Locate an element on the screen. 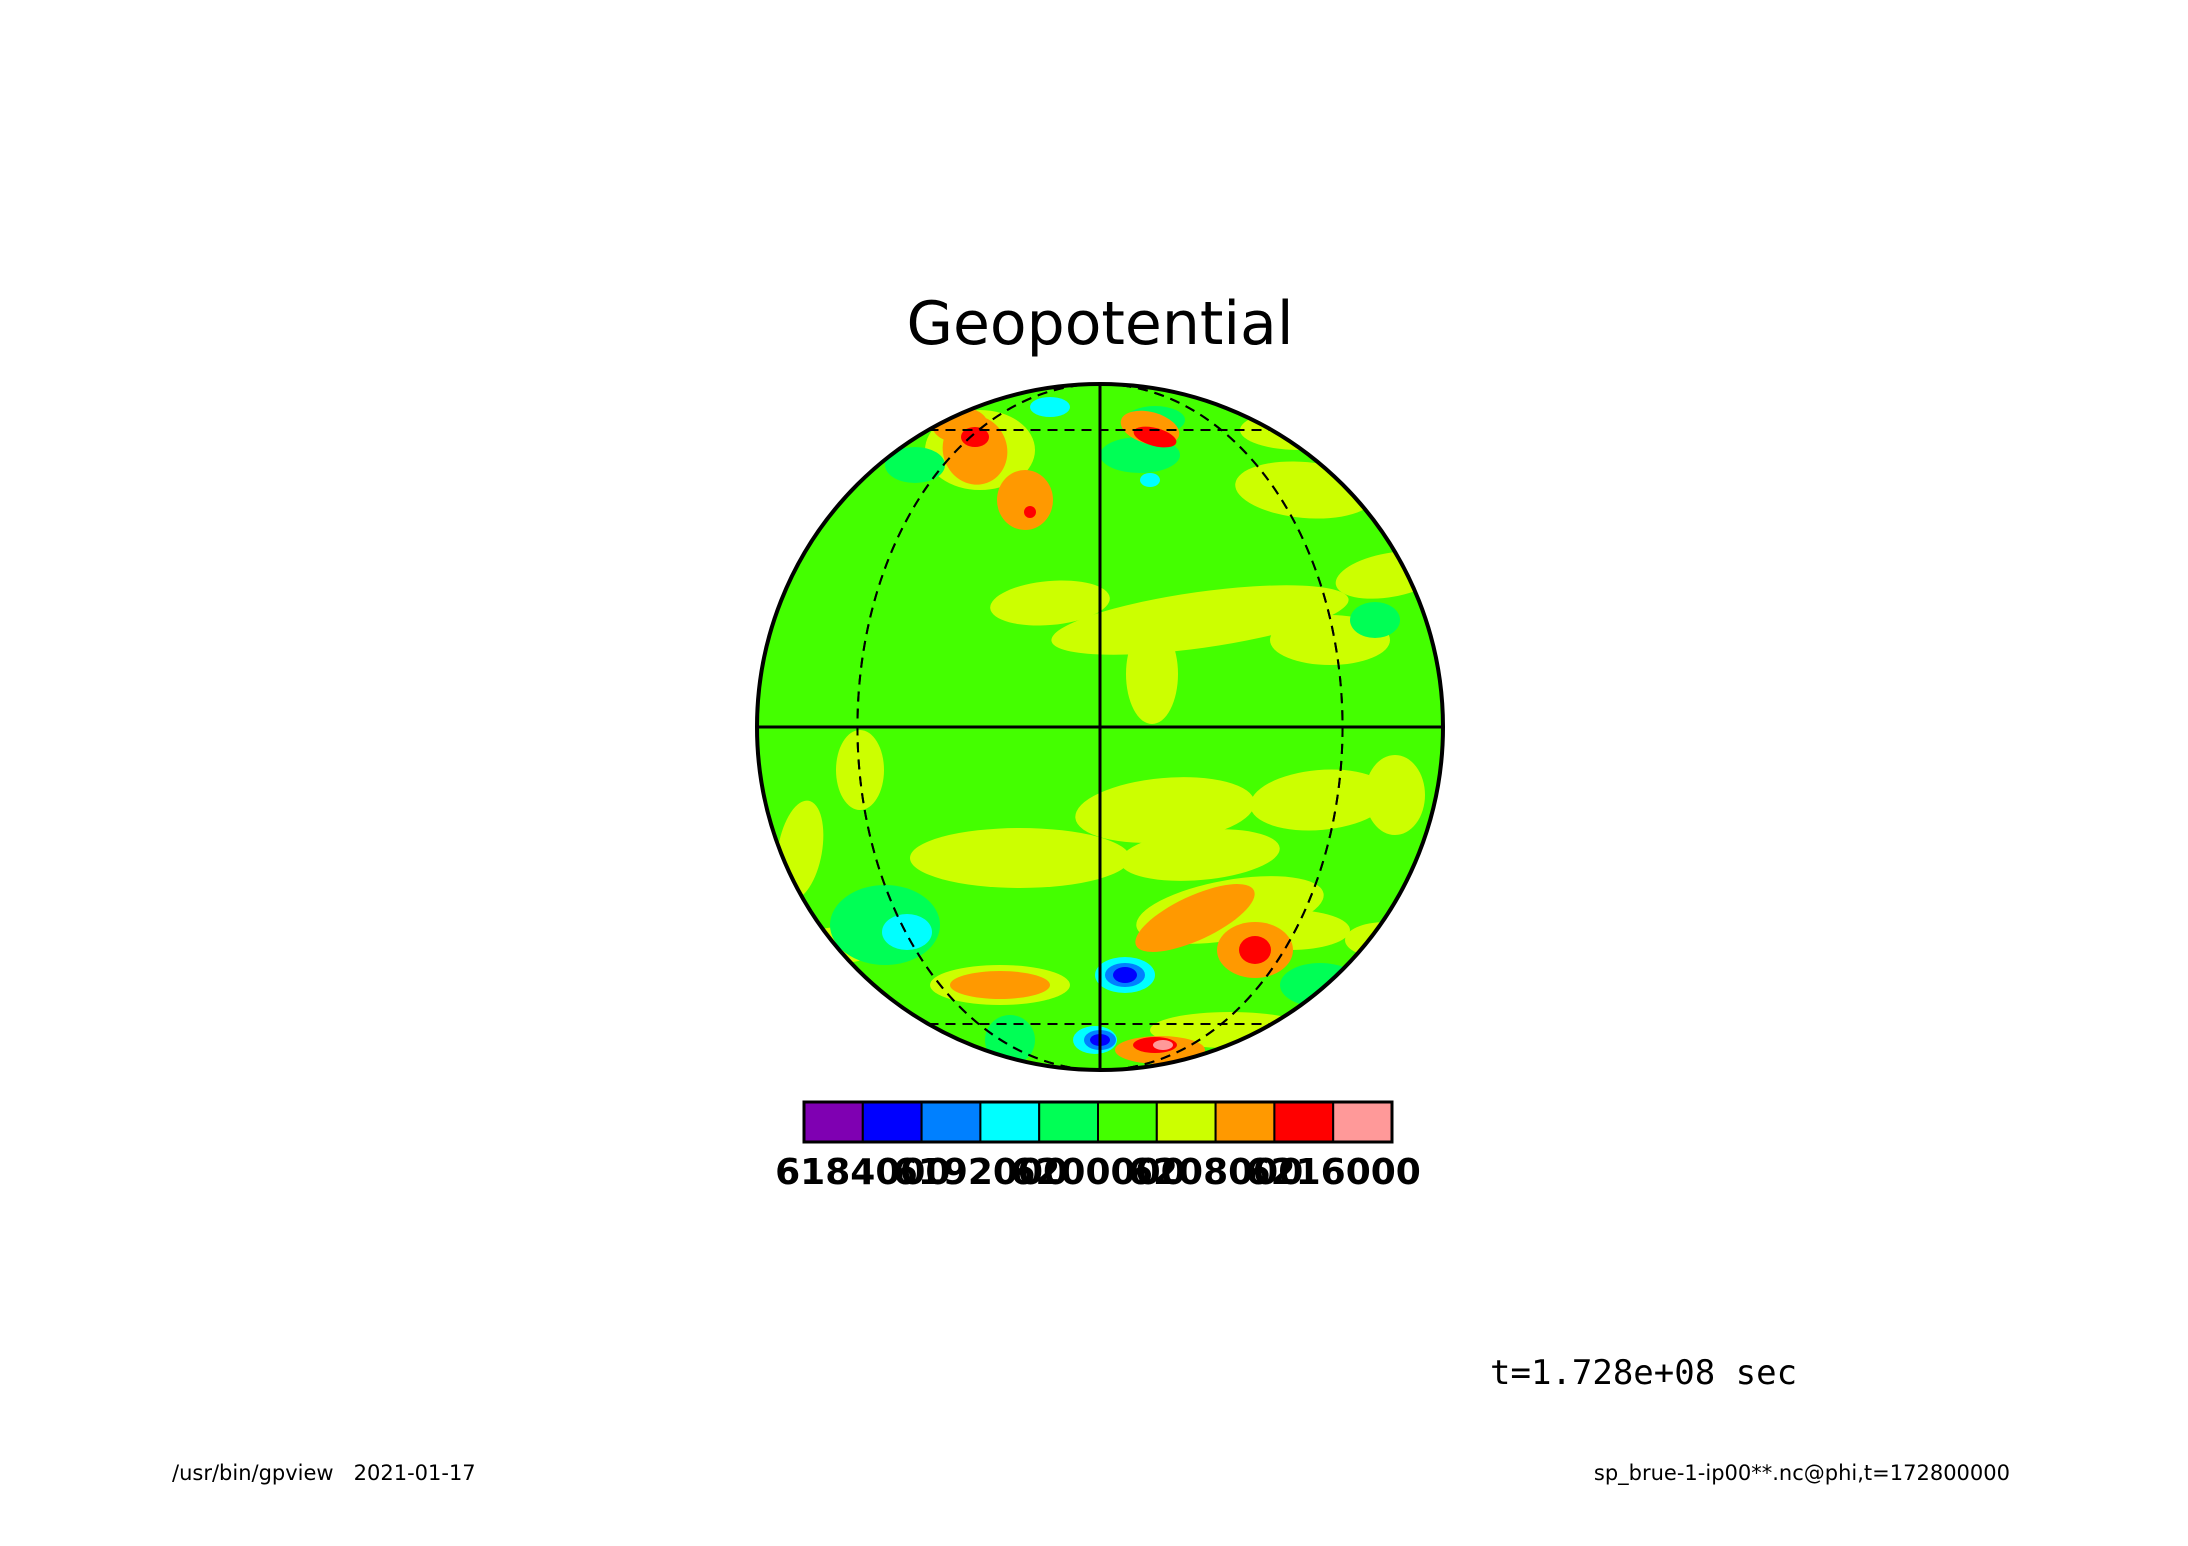 This screenshot has width=2188, height=1546. chart-title: Geopotential is located at coordinates (1099, 324).